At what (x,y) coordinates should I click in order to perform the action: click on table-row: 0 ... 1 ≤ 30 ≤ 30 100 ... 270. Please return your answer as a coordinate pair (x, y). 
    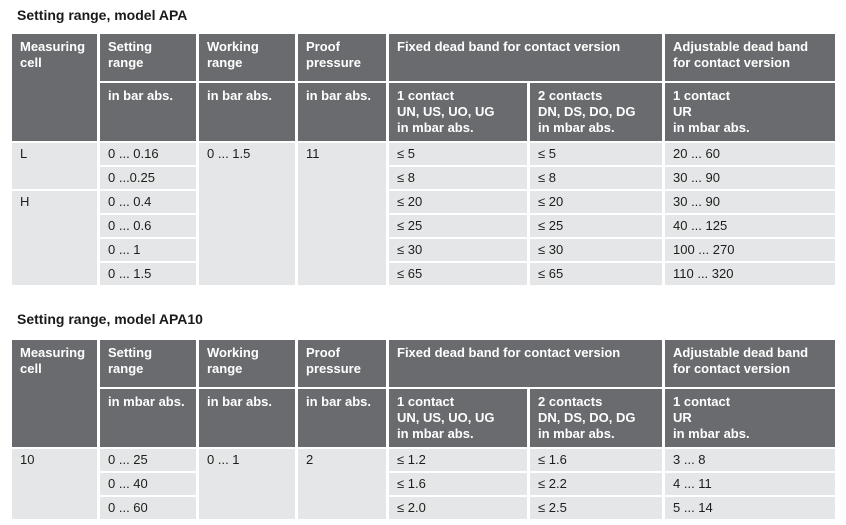
    Looking at the image, I should click on (425, 251).